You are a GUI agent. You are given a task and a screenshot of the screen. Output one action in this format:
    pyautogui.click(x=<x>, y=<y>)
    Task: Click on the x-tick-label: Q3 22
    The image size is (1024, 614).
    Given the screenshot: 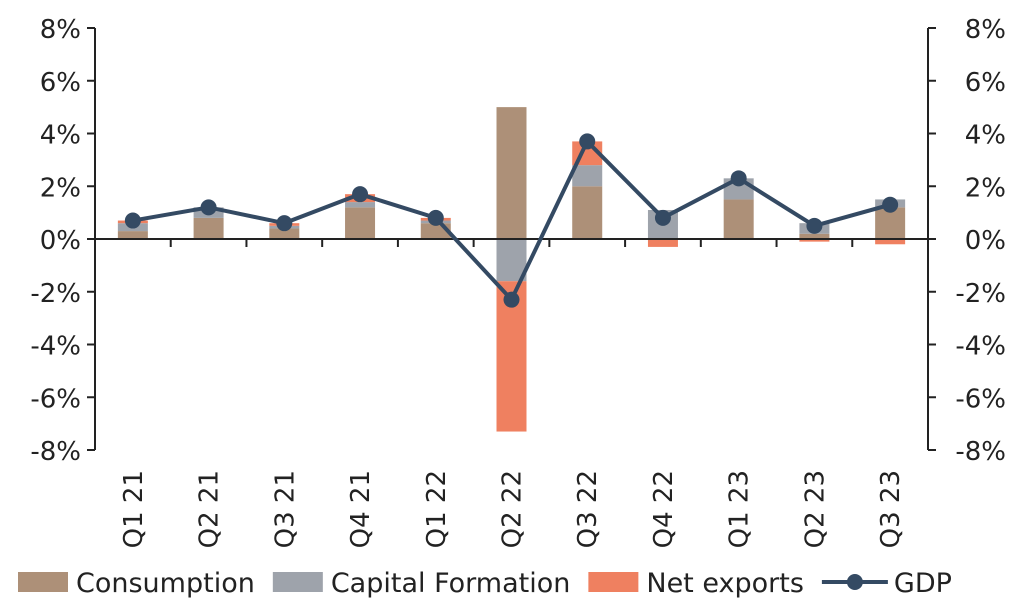 What is the action you would take?
    pyautogui.click(x=588, y=509)
    